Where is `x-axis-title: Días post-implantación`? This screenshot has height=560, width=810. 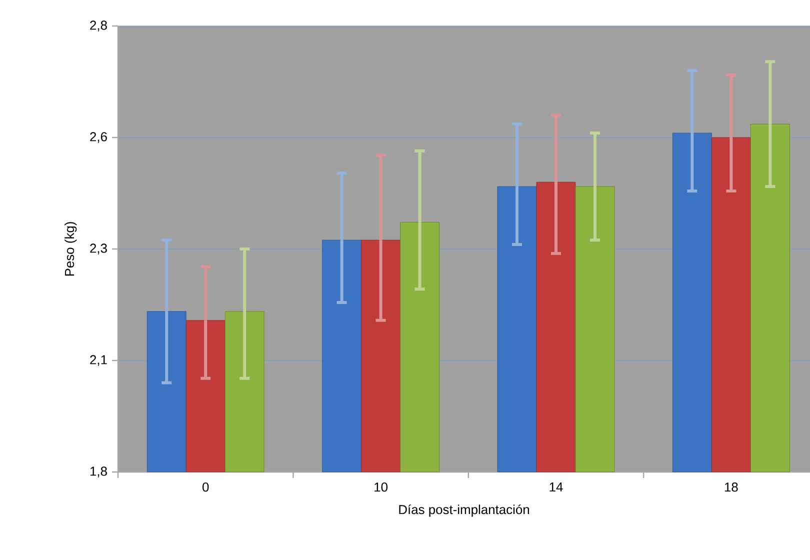 x-axis-title: Días post-implantación is located at coordinates (464, 510).